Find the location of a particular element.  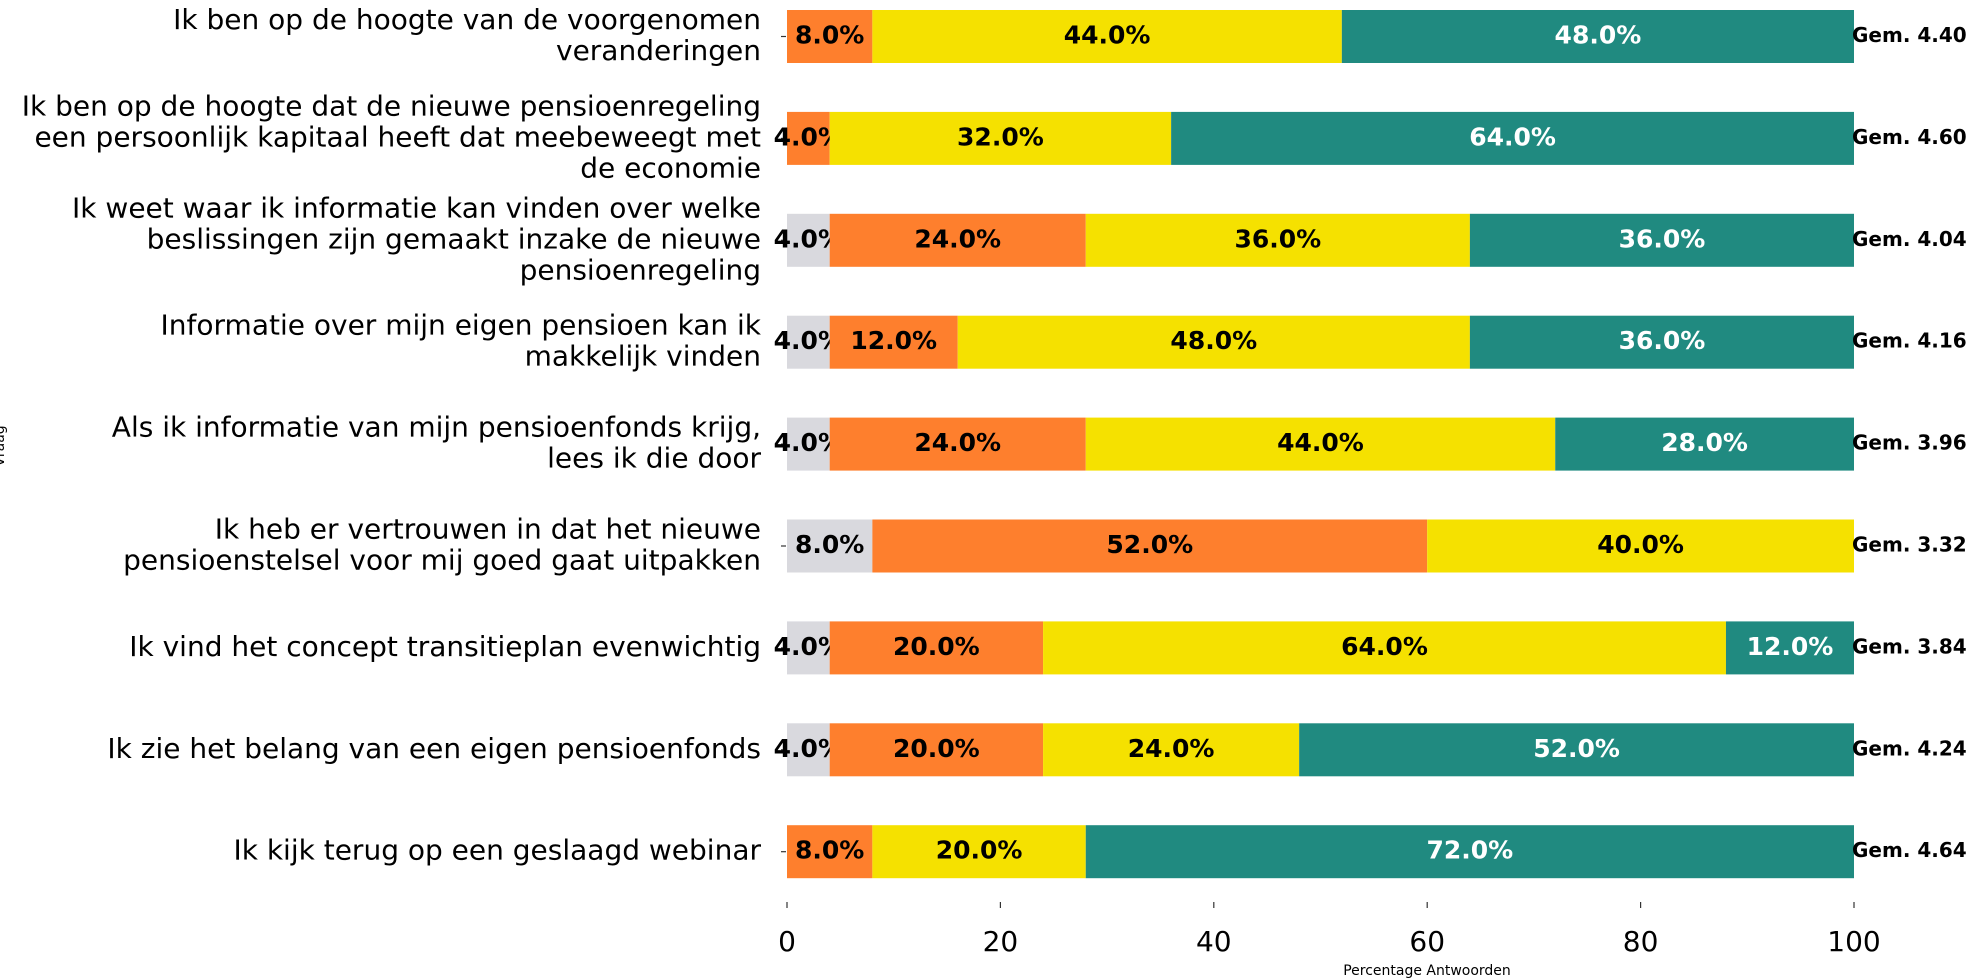

mean-annotation: Gem. 4.16 is located at coordinates (1909, 341).